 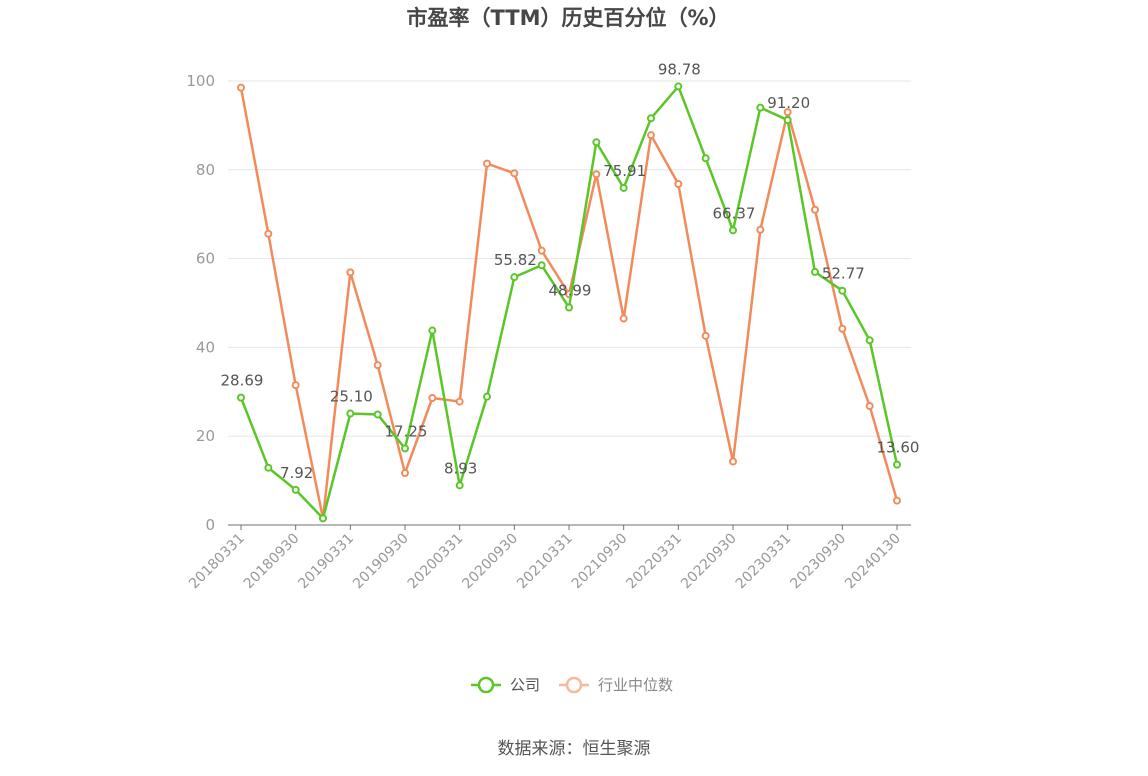 I want to click on x-tick-label: 20230930, so click(x=818, y=562).